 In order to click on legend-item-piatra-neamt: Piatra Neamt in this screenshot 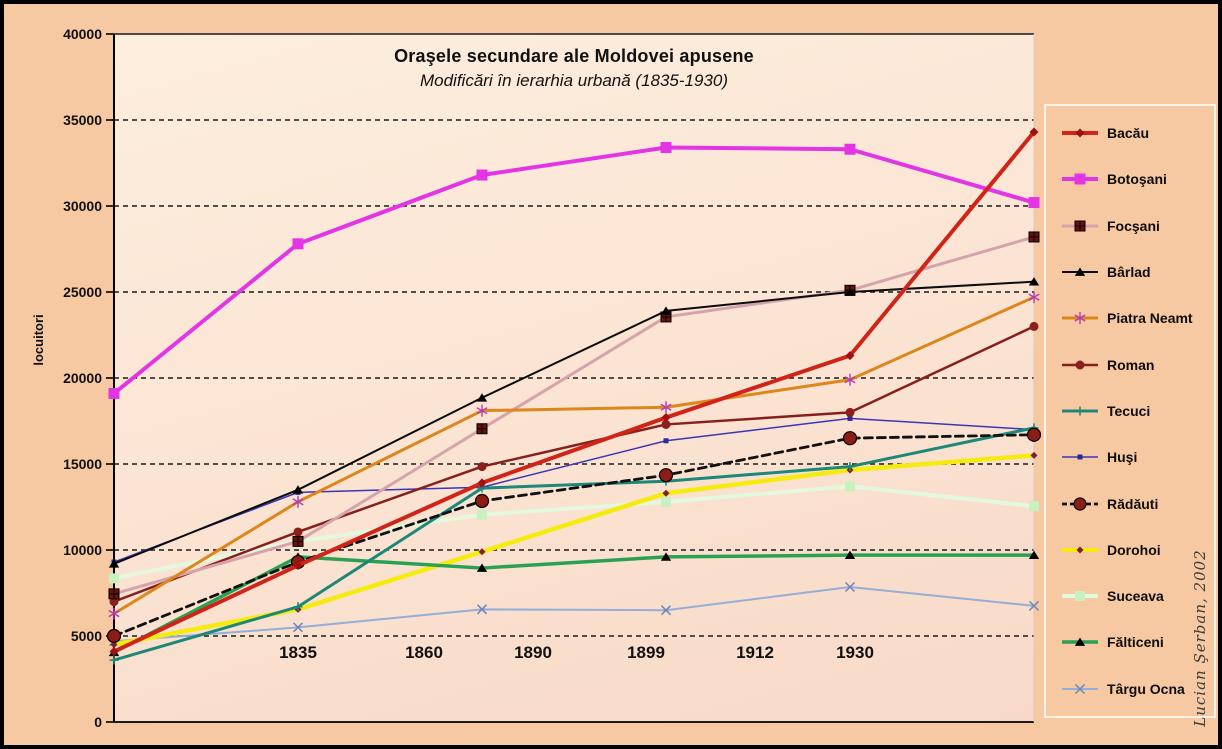, I will do `click(1137, 318)`.